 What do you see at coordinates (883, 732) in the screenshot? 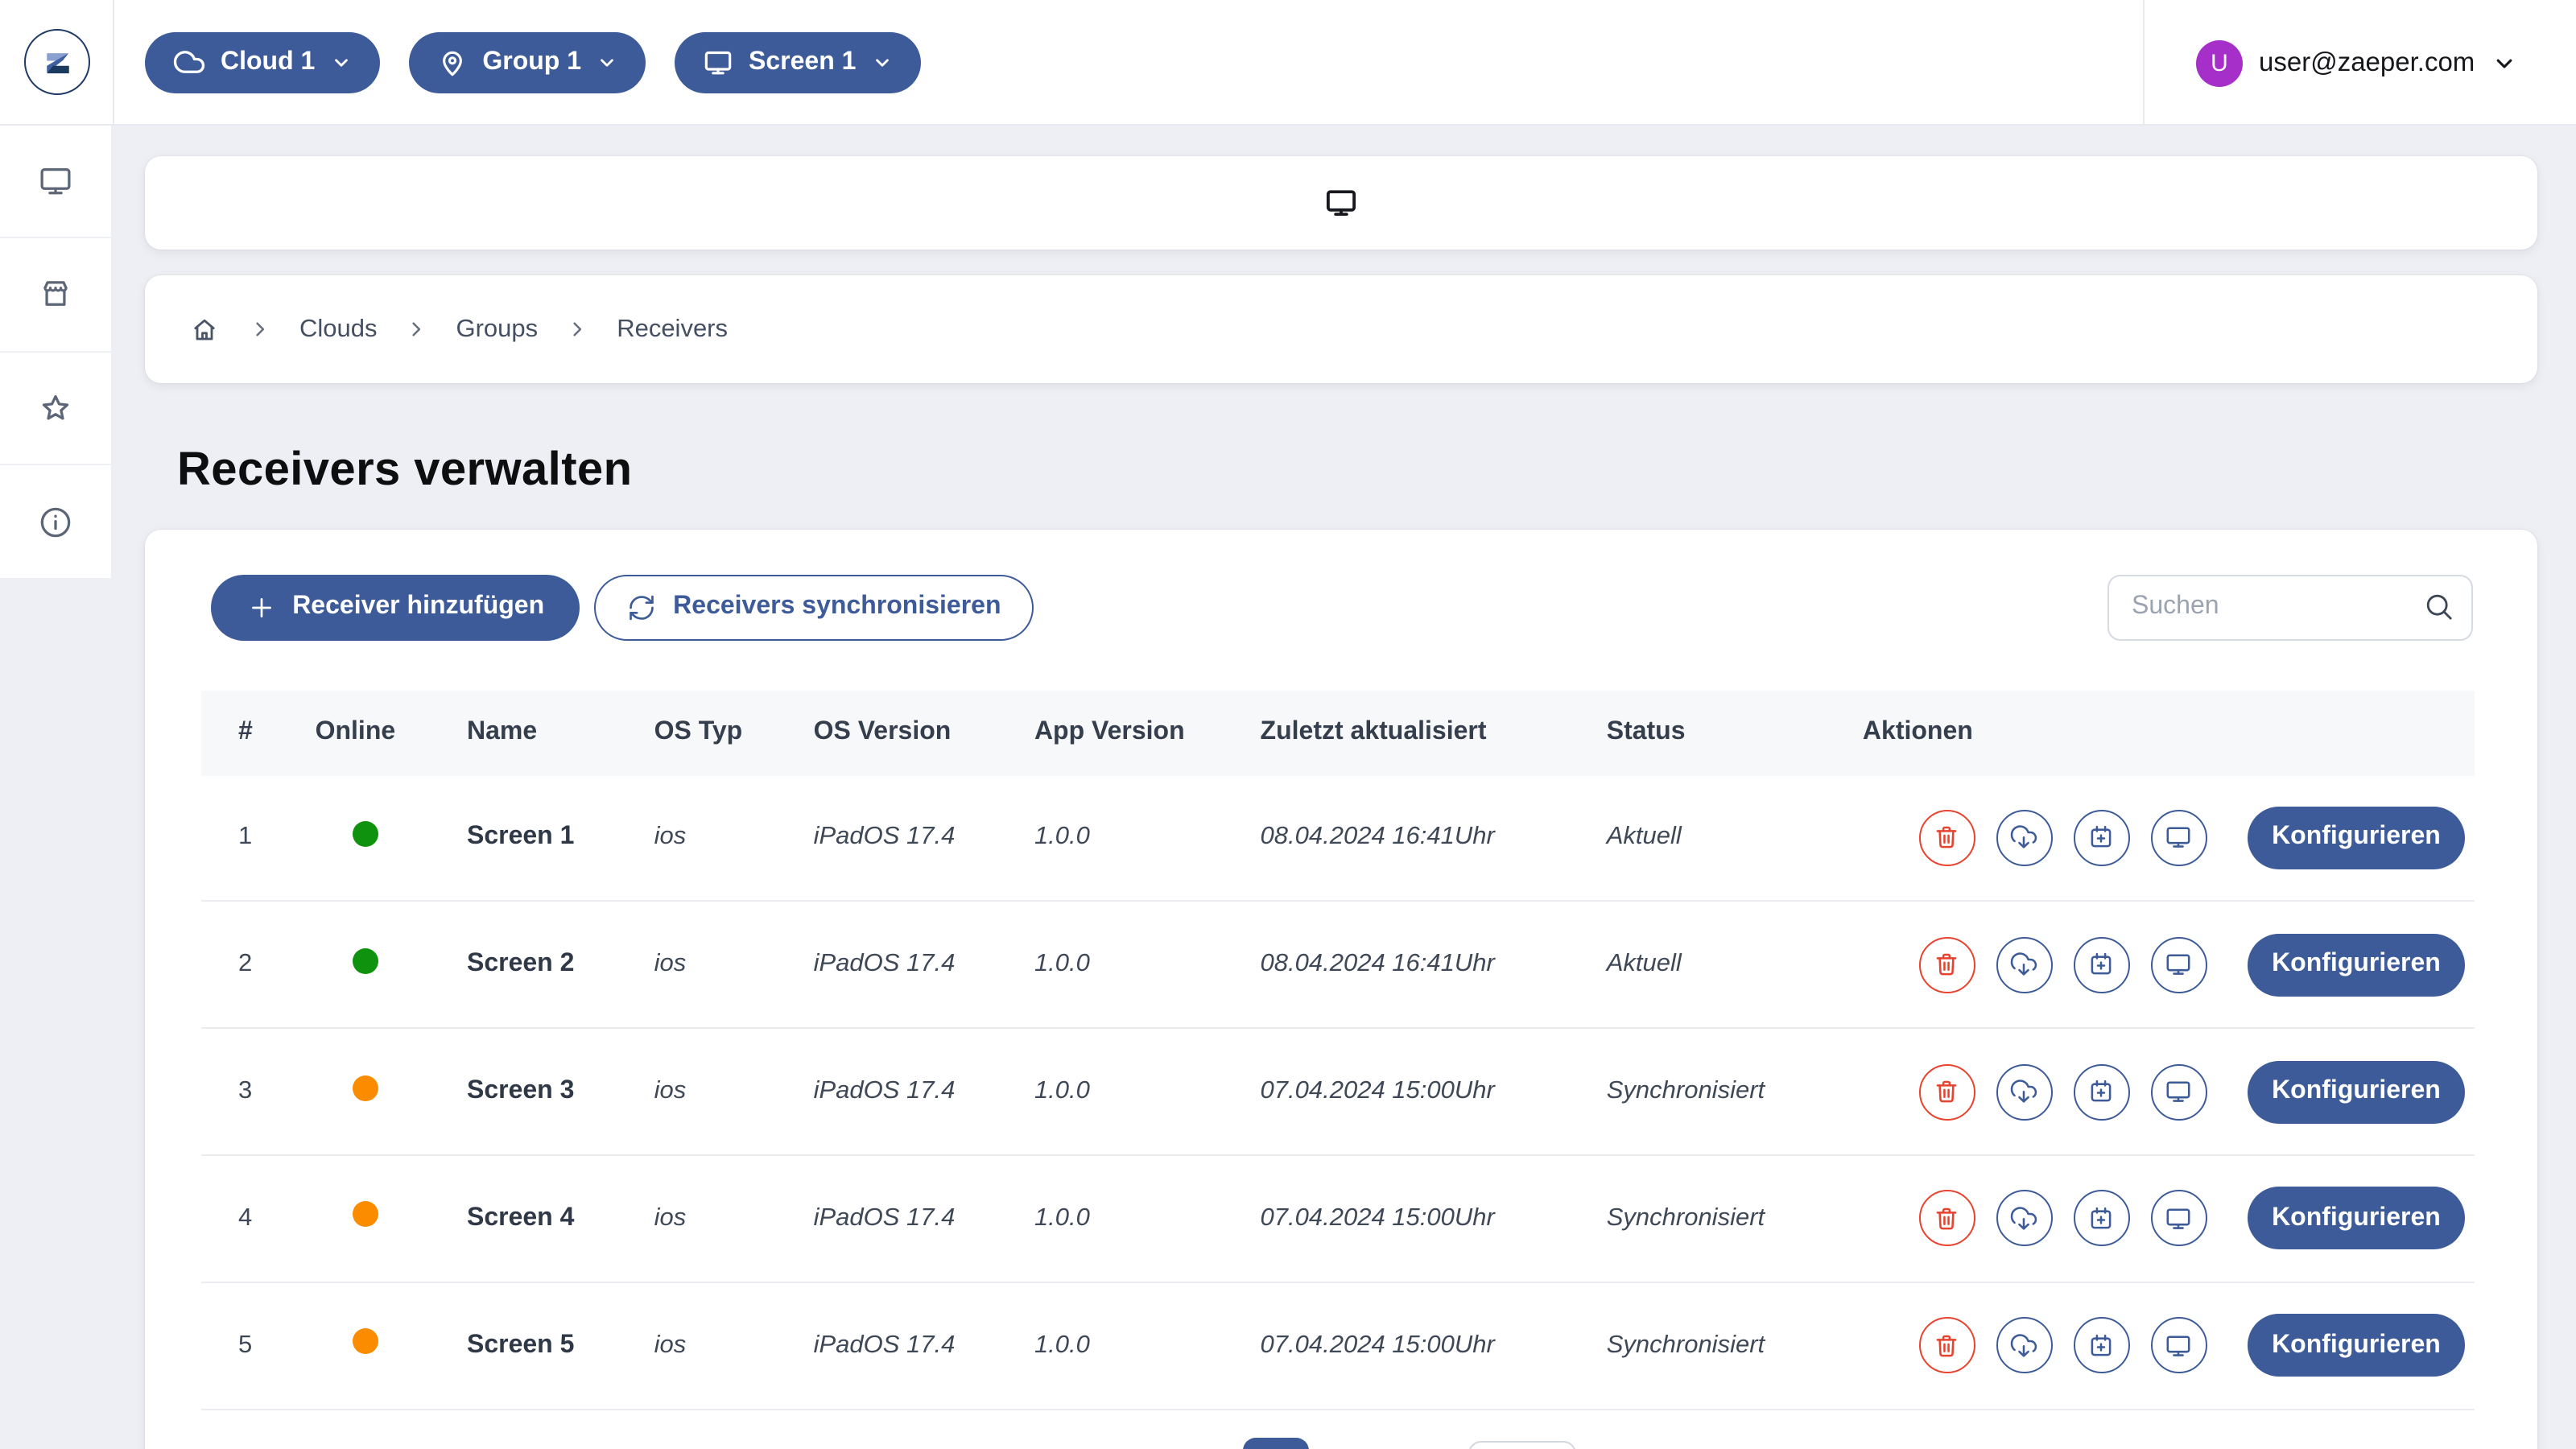
I see `col-header-os-version: OS Version` at bounding box center [883, 732].